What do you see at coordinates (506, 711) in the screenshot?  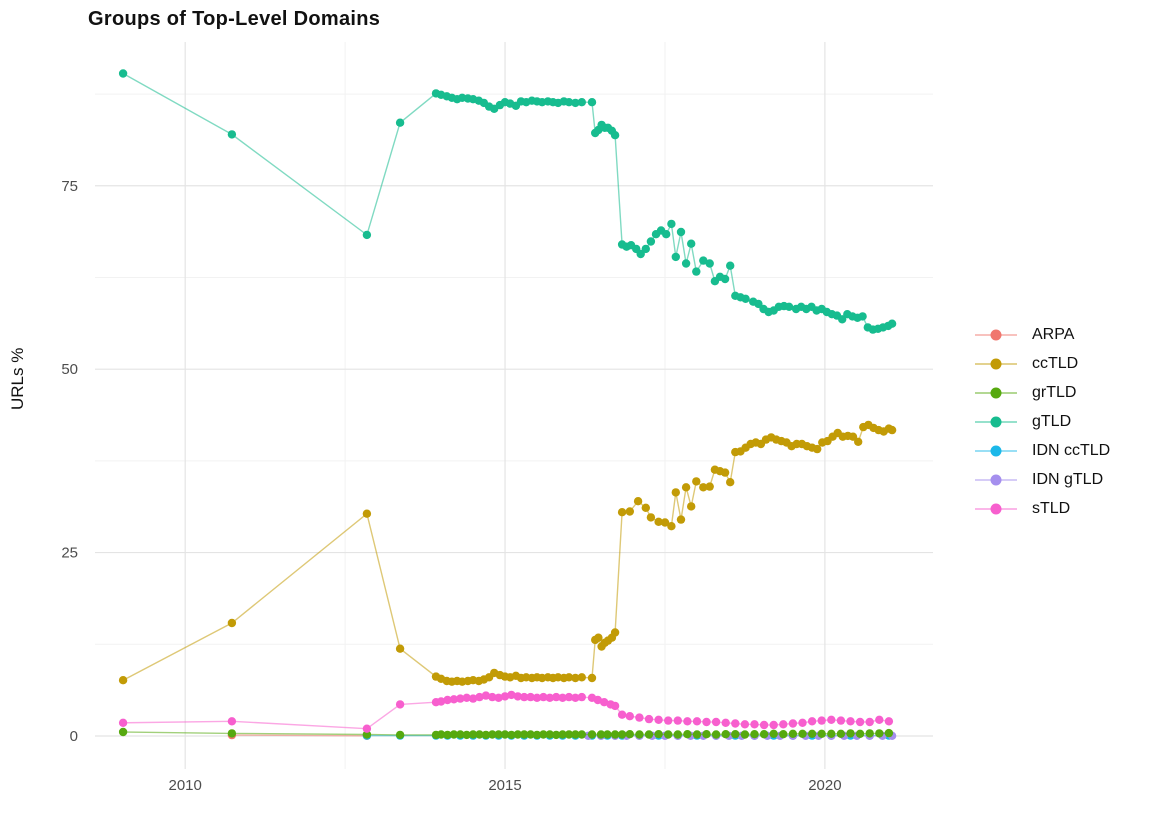 I see `series-stld` at bounding box center [506, 711].